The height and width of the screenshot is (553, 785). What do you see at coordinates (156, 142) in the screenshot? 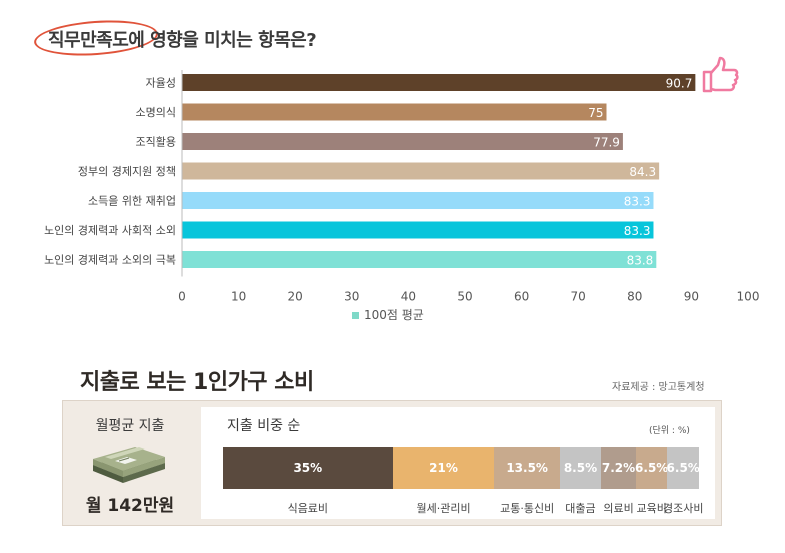
I see `category-label: 조직활용` at bounding box center [156, 142].